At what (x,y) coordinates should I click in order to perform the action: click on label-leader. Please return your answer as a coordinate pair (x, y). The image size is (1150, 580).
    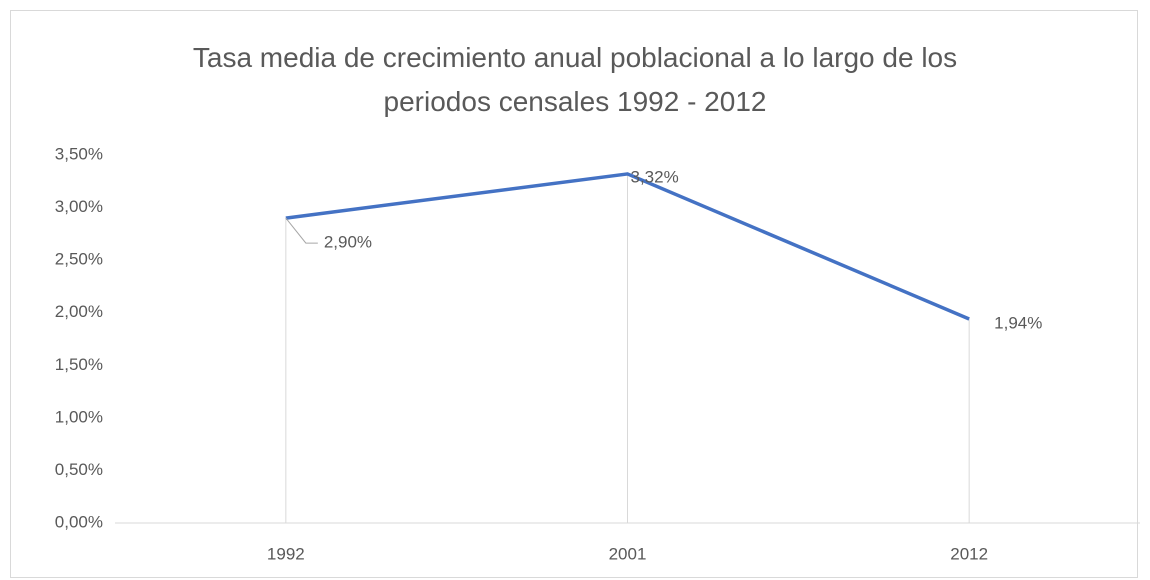
    Looking at the image, I should click on (301, 230).